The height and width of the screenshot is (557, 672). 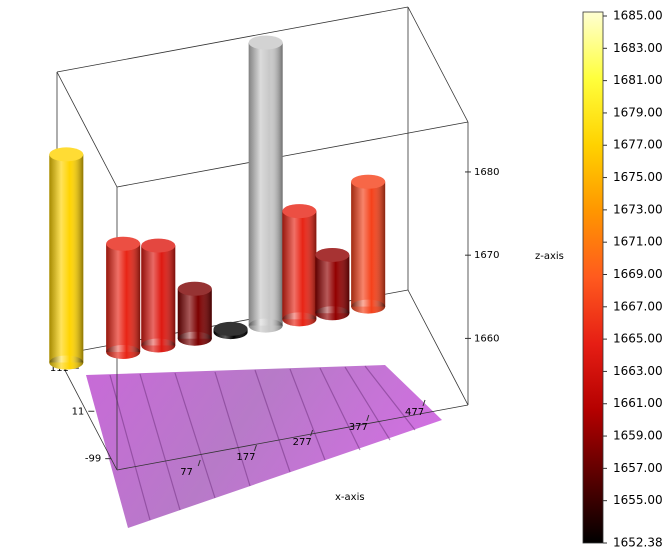 I want to click on colorbar-tick-label: 1663.00, so click(x=638, y=371).